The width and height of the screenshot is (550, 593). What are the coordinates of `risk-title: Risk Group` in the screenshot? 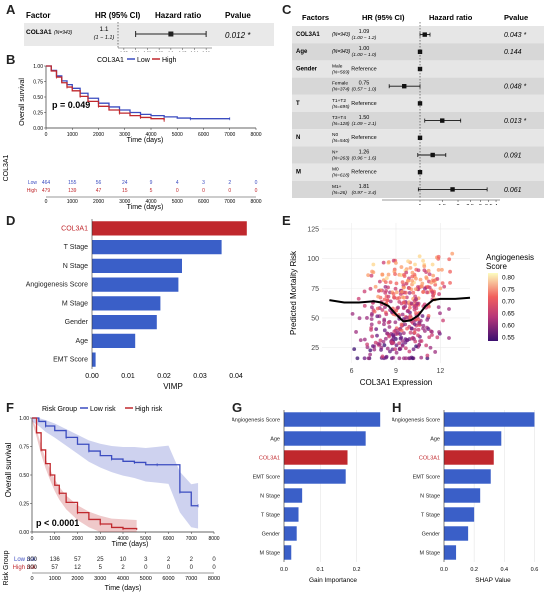 It's located at (6, 567).